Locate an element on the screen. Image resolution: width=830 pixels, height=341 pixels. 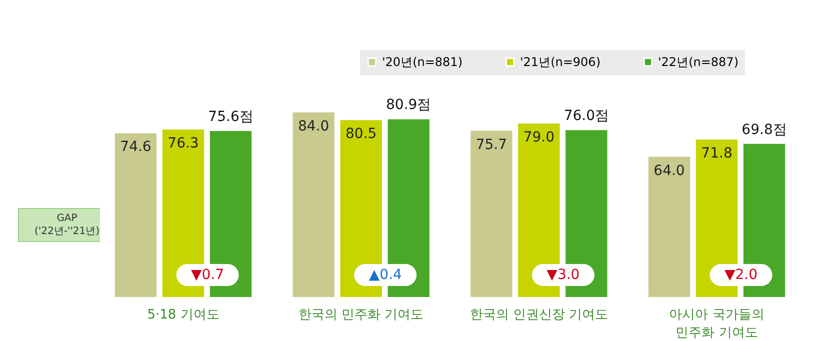
data-label: 80.9점 is located at coordinates (409, 105).